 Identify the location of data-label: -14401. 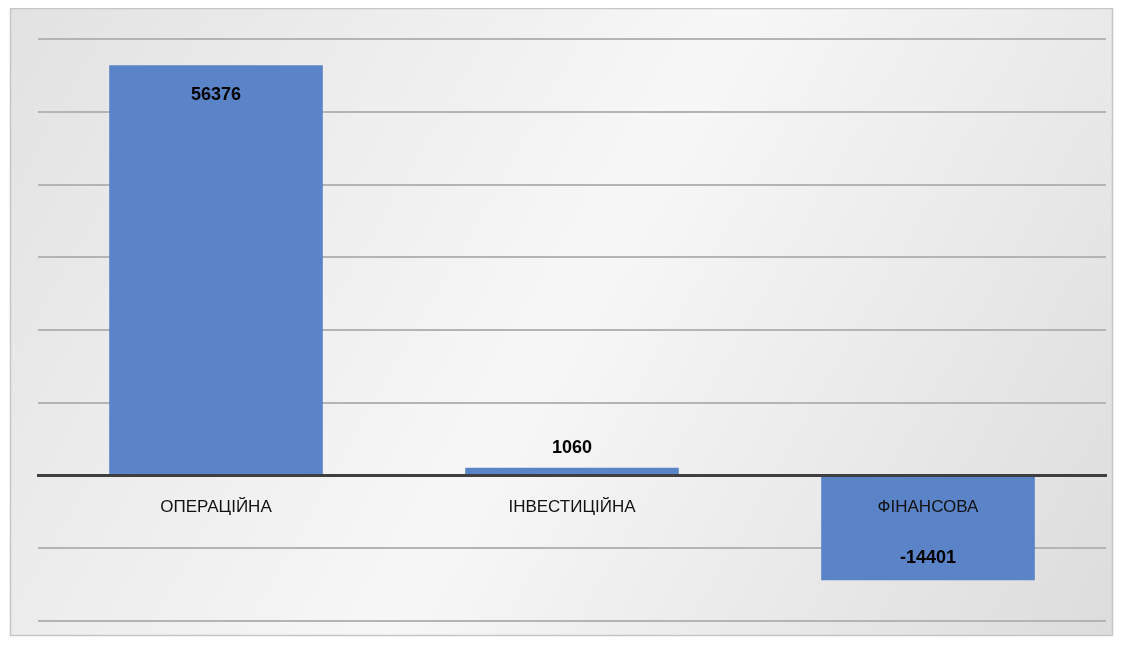
(928, 557).